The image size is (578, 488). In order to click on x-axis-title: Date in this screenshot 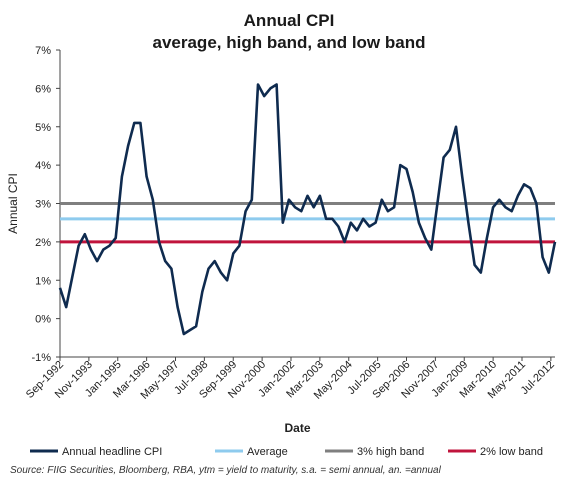, I will do `click(297, 428)`.